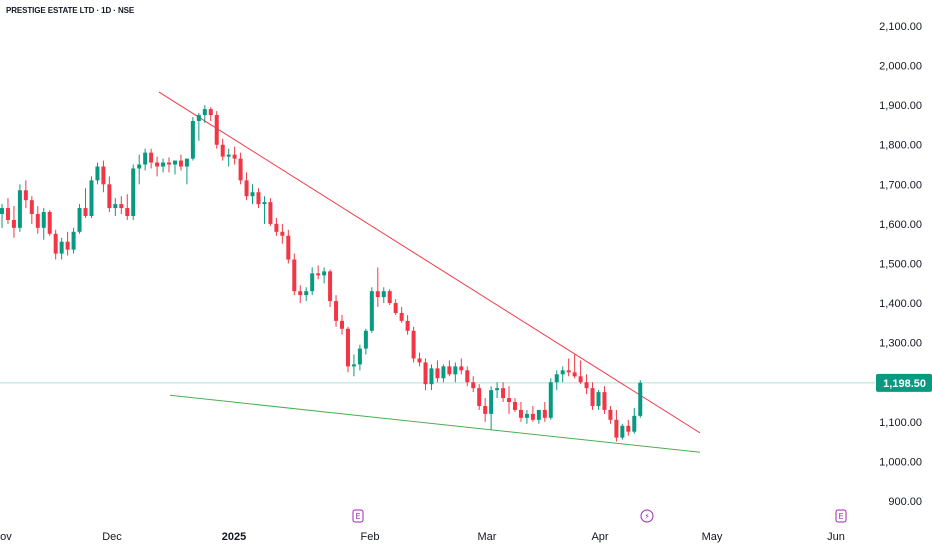 Image resolution: width=932 pixels, height=550 pixels. What do you see at coordinates (112, 537) in the screenshot?
I see `x-tick-label: Dec` at bounding box center [112, 537].